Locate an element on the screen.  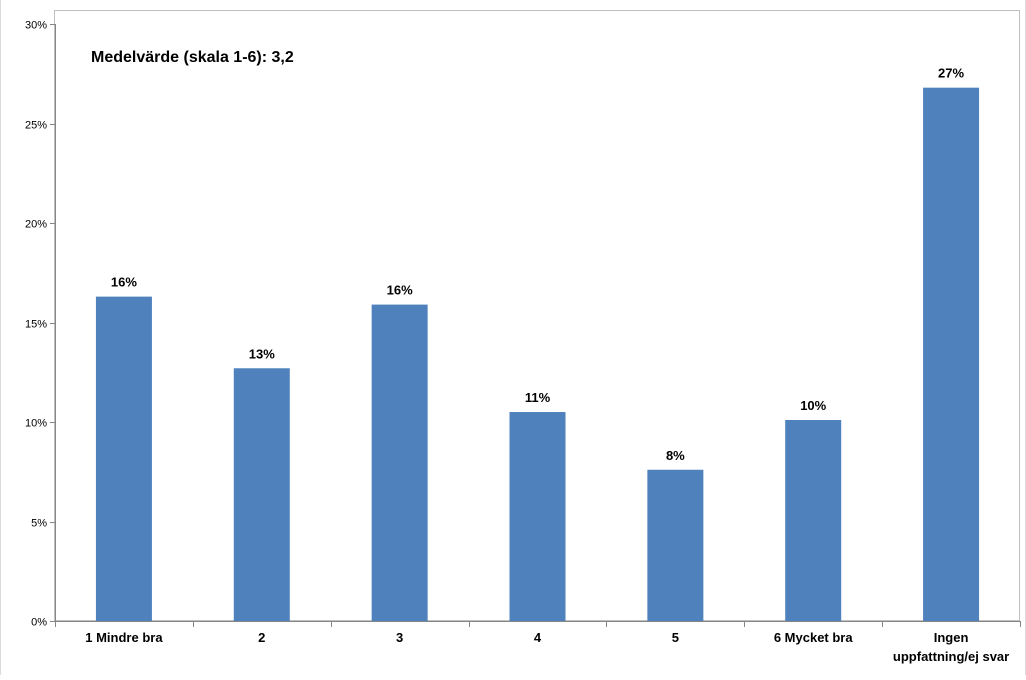
y-tick-label: 20% is located at coordinates (36, 225).